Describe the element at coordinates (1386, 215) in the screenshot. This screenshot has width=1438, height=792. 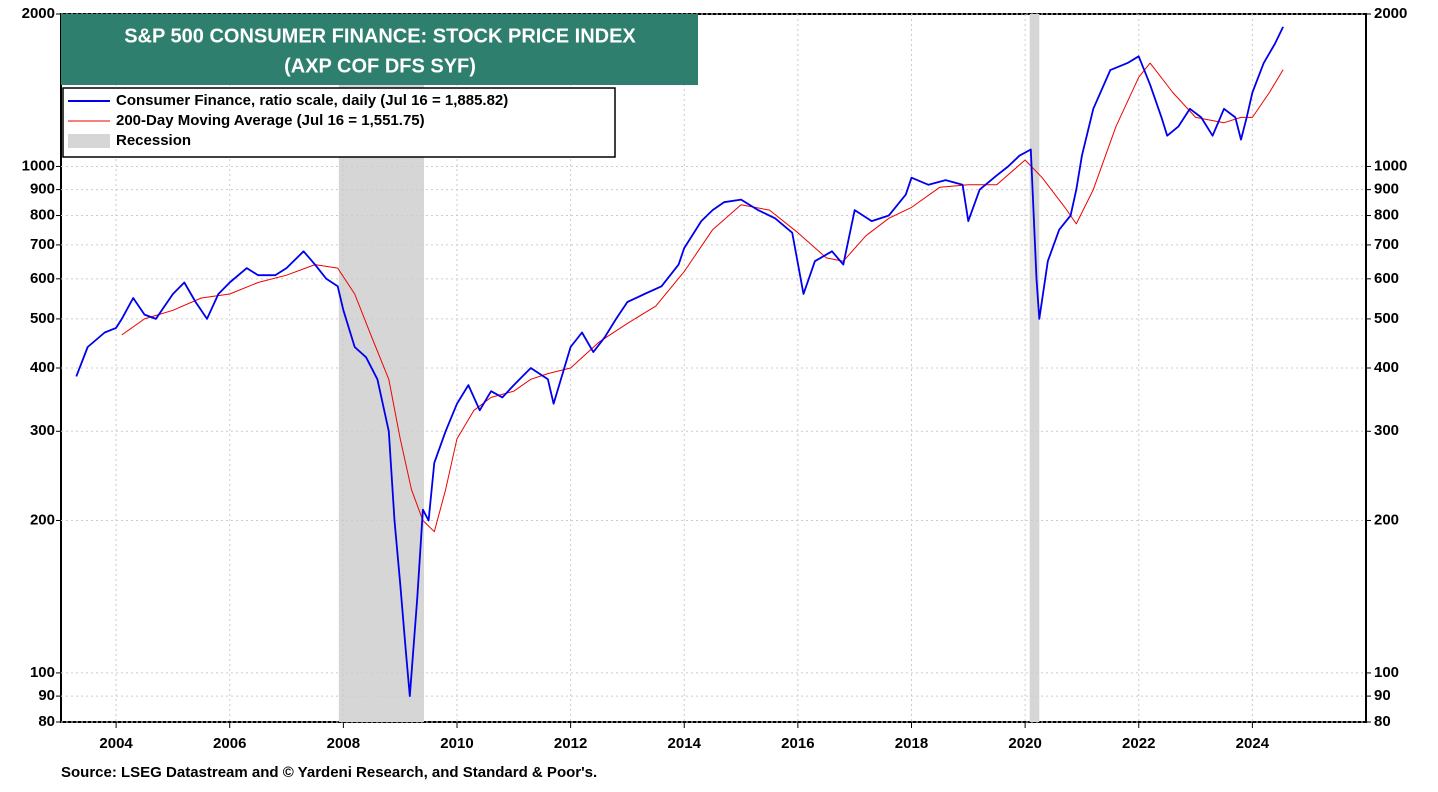
I see `y2-tick-label: 800` at that location.